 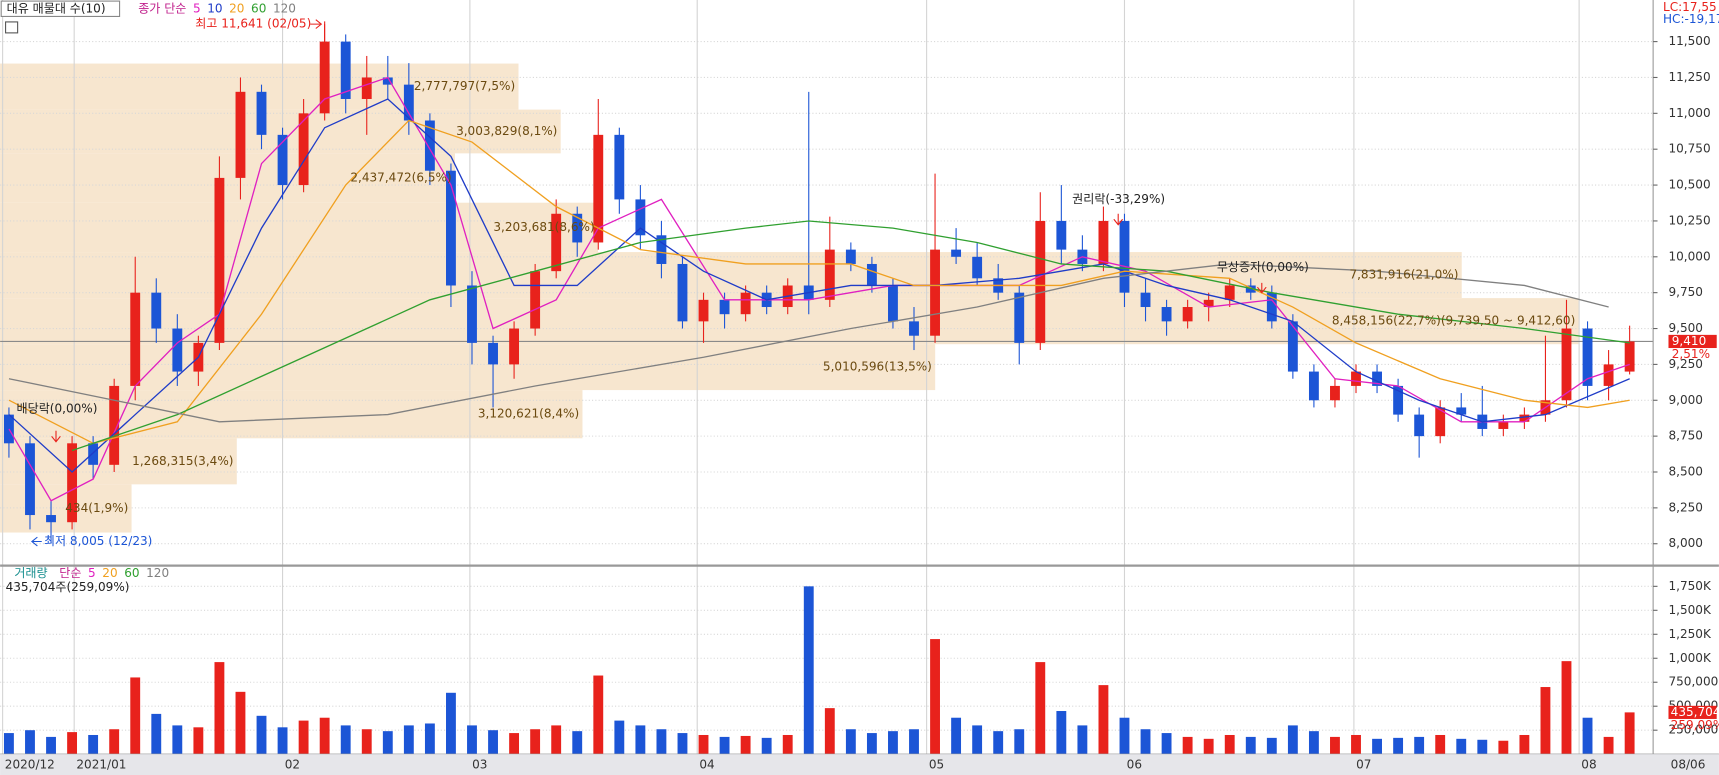 I want to click on y-tick-label: 10,250, so click(x=1689, y=220).